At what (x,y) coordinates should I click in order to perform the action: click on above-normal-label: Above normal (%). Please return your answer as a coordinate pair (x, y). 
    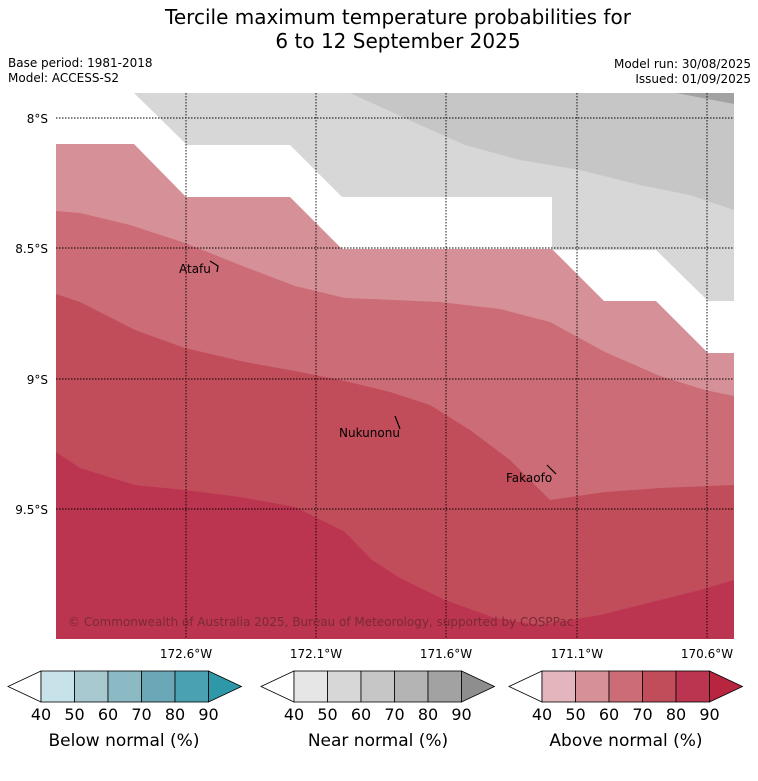
    Looking at the image, I should click on (626, 741).